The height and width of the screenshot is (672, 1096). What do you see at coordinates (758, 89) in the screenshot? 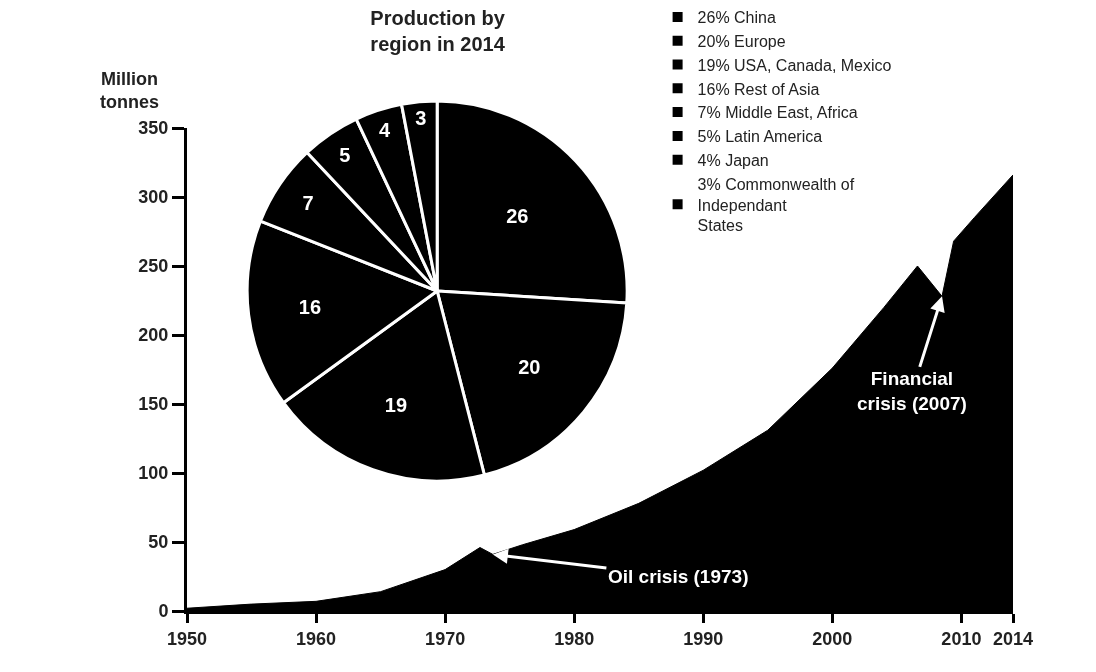
I see `legend-label: 16% Rest of Asia` at bounding box center [758, 89].